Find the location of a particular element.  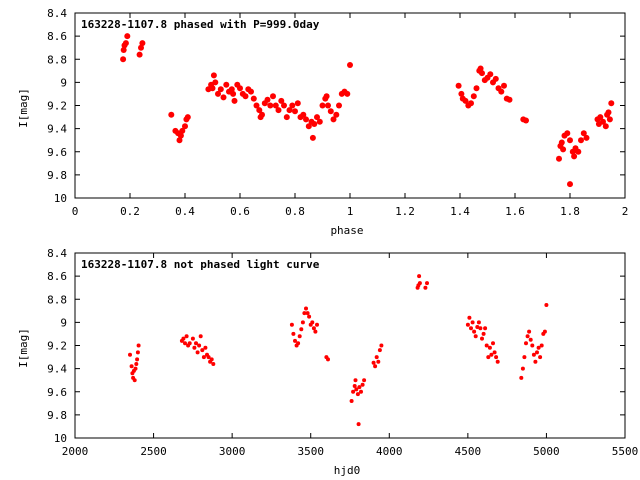

lightcurve-y-tick-label: 8.4 is located at coordinates (57, 253).